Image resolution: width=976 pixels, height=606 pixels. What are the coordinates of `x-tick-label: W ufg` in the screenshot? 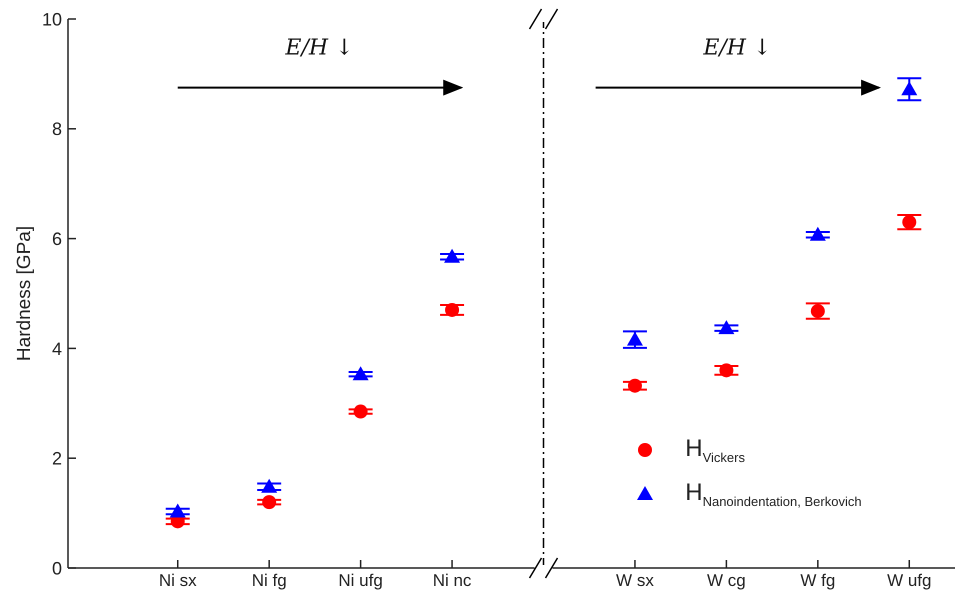 It's located at (909, 580).